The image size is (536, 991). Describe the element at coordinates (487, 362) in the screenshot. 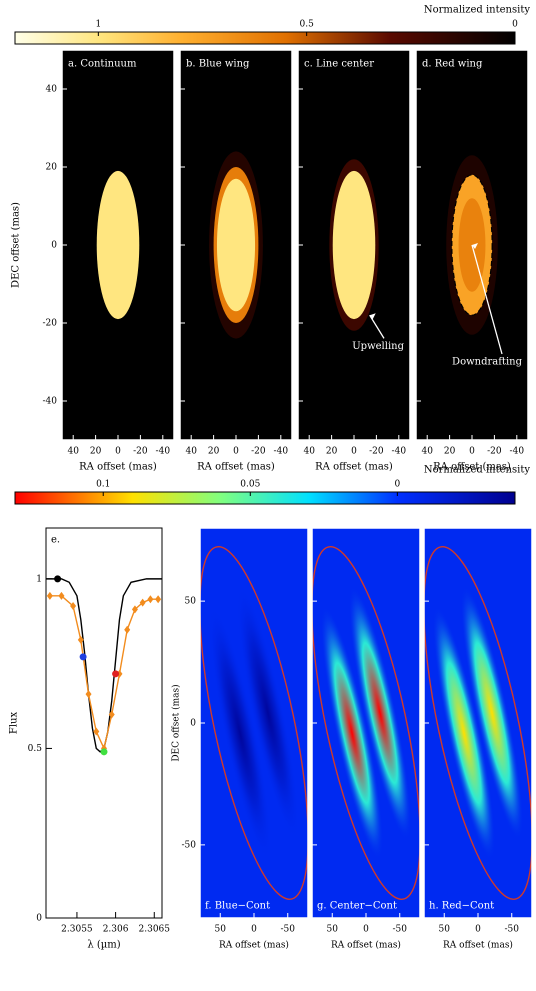

I see `annotation: Downdrafting` at that location.